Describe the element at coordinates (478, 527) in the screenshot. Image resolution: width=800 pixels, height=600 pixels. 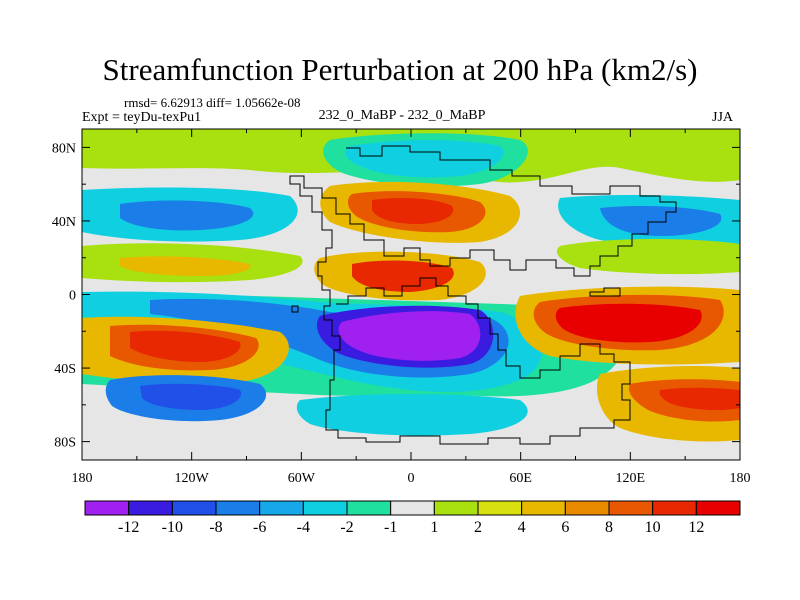
I see `colorbar-label: 2` at that location.